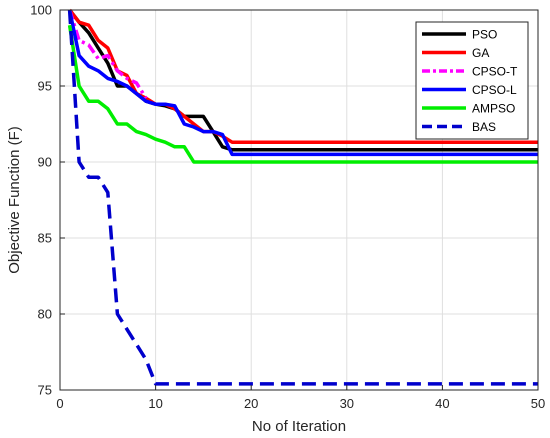 The image size is (550, 438). I want to click on y-axis-label: Objective Function (F), so click(14, 200).